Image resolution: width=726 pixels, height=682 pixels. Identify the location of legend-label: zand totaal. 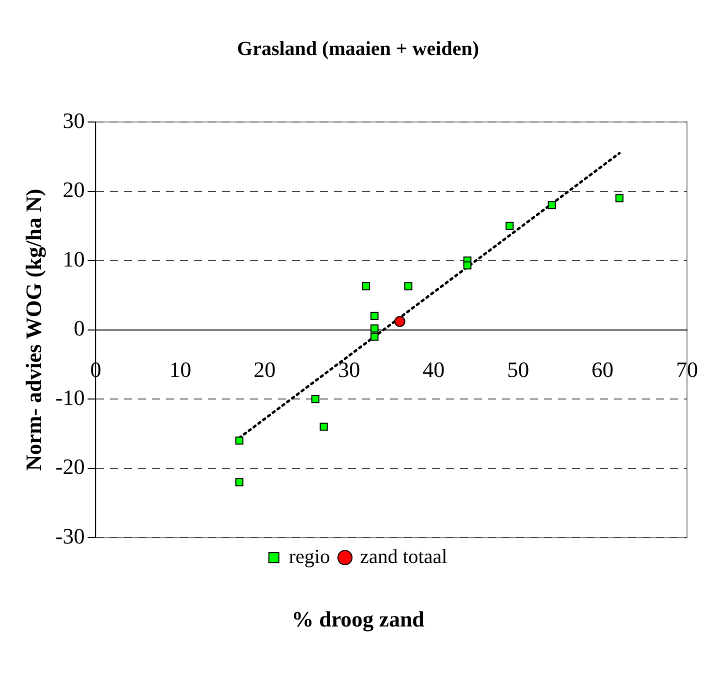
(404, 557).